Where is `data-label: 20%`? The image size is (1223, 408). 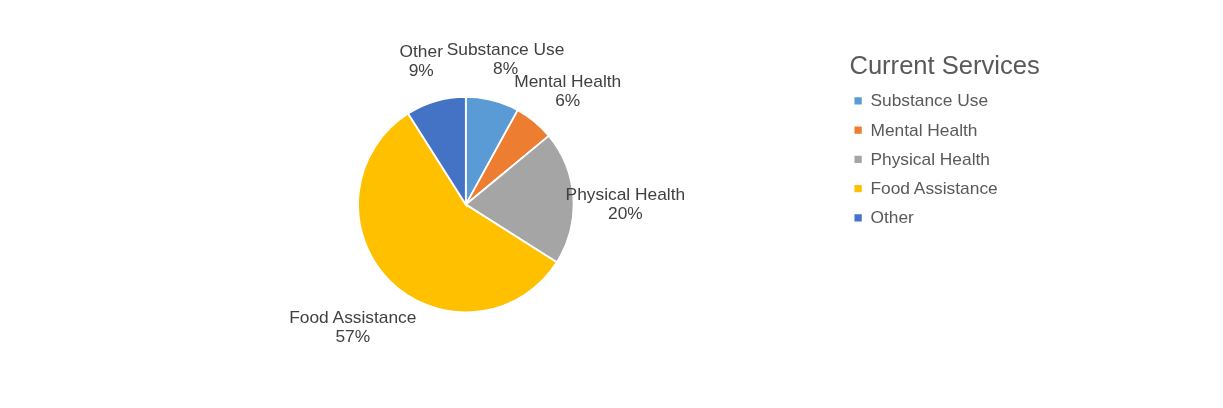
data-label: 20% is located at coordinates (625, 213).